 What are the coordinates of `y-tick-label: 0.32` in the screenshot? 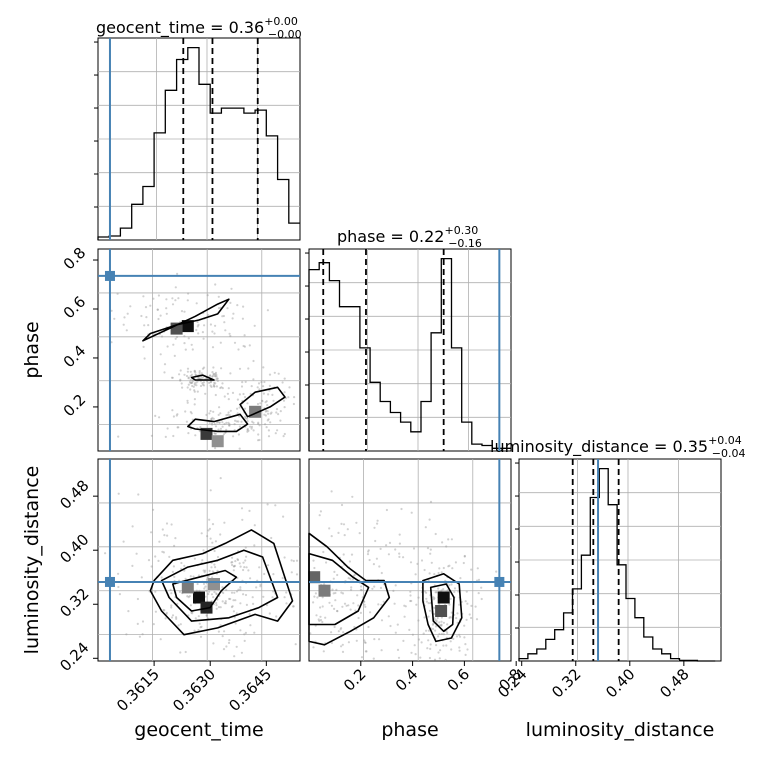 It's located at (74, 603).